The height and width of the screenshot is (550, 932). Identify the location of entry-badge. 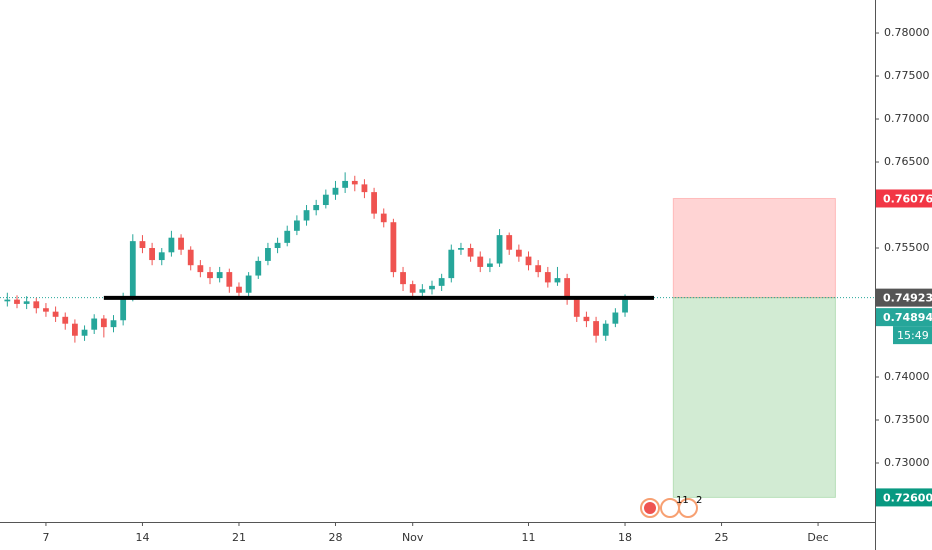
(904, 297).